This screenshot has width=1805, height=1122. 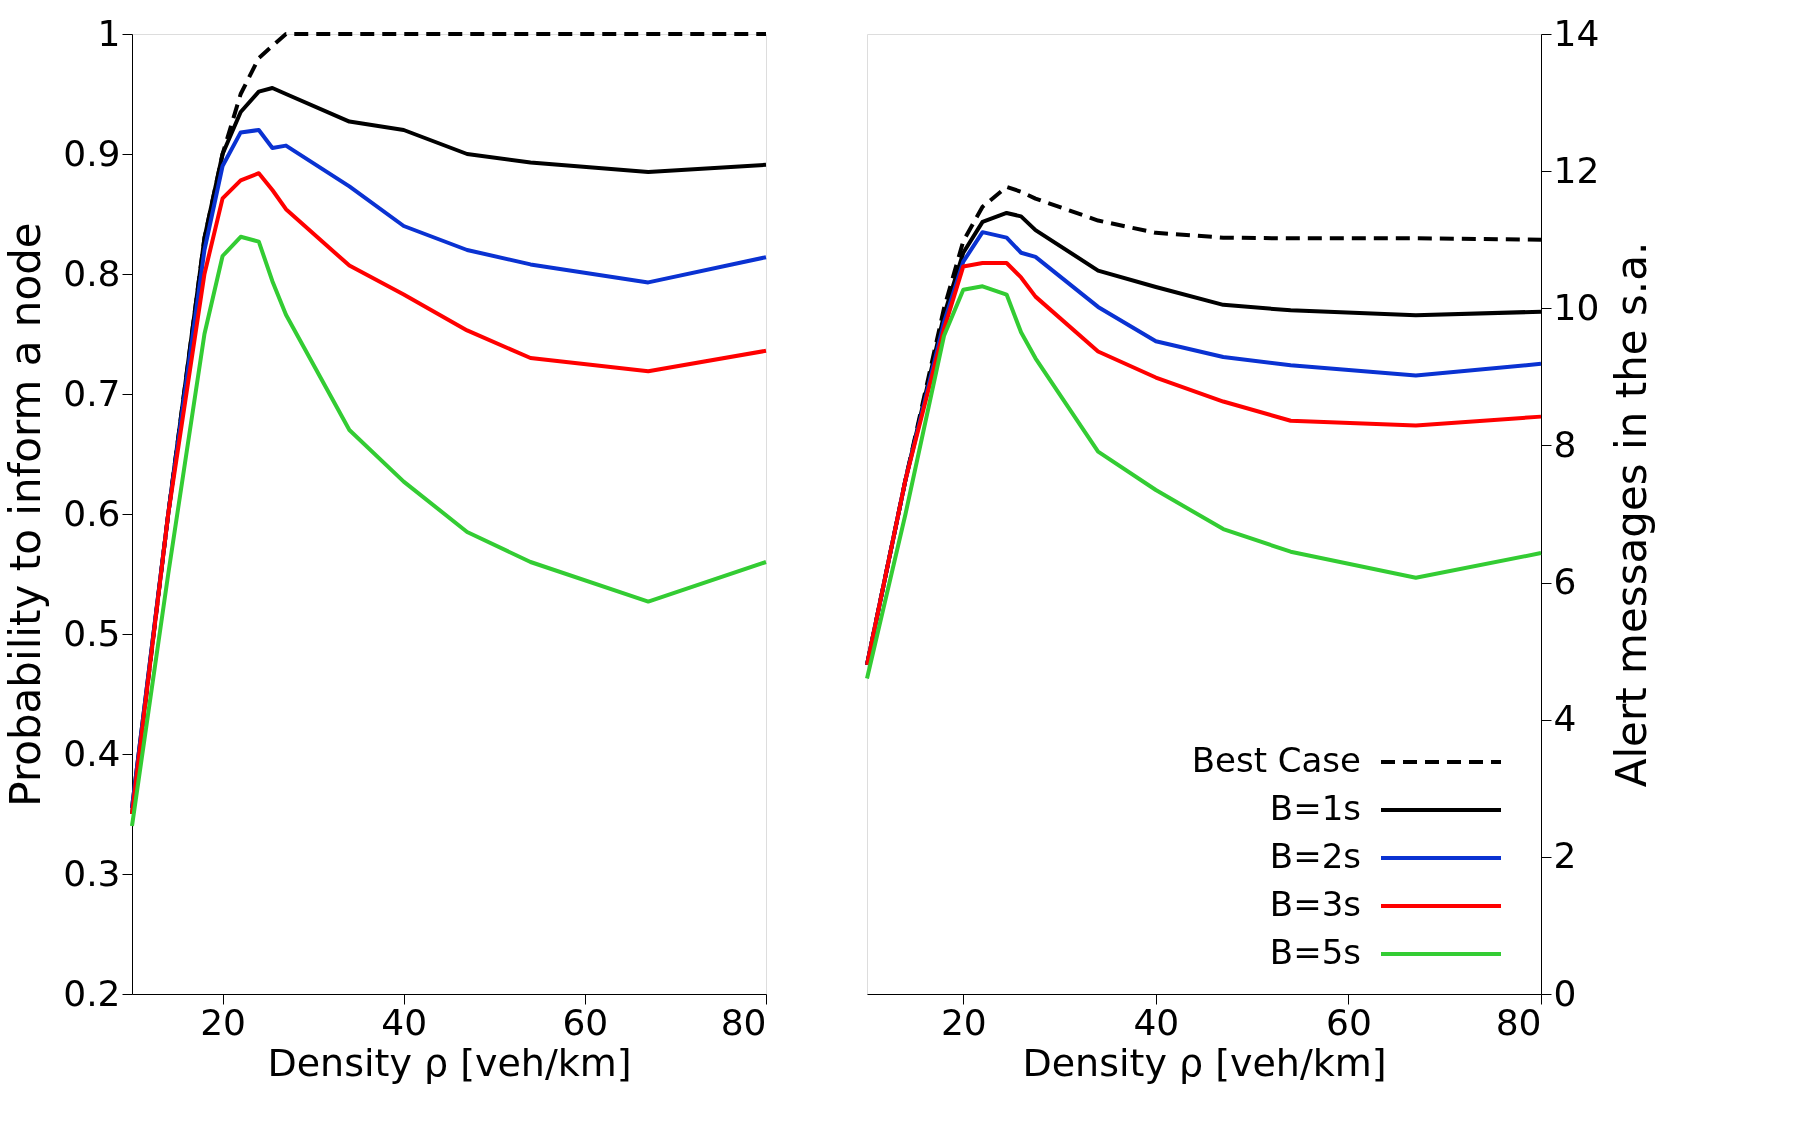 What do you see at coordinates (1565, 444) in the screenshot?
I see `y2-tick-label: 8` at bounding box center [1565, 444].